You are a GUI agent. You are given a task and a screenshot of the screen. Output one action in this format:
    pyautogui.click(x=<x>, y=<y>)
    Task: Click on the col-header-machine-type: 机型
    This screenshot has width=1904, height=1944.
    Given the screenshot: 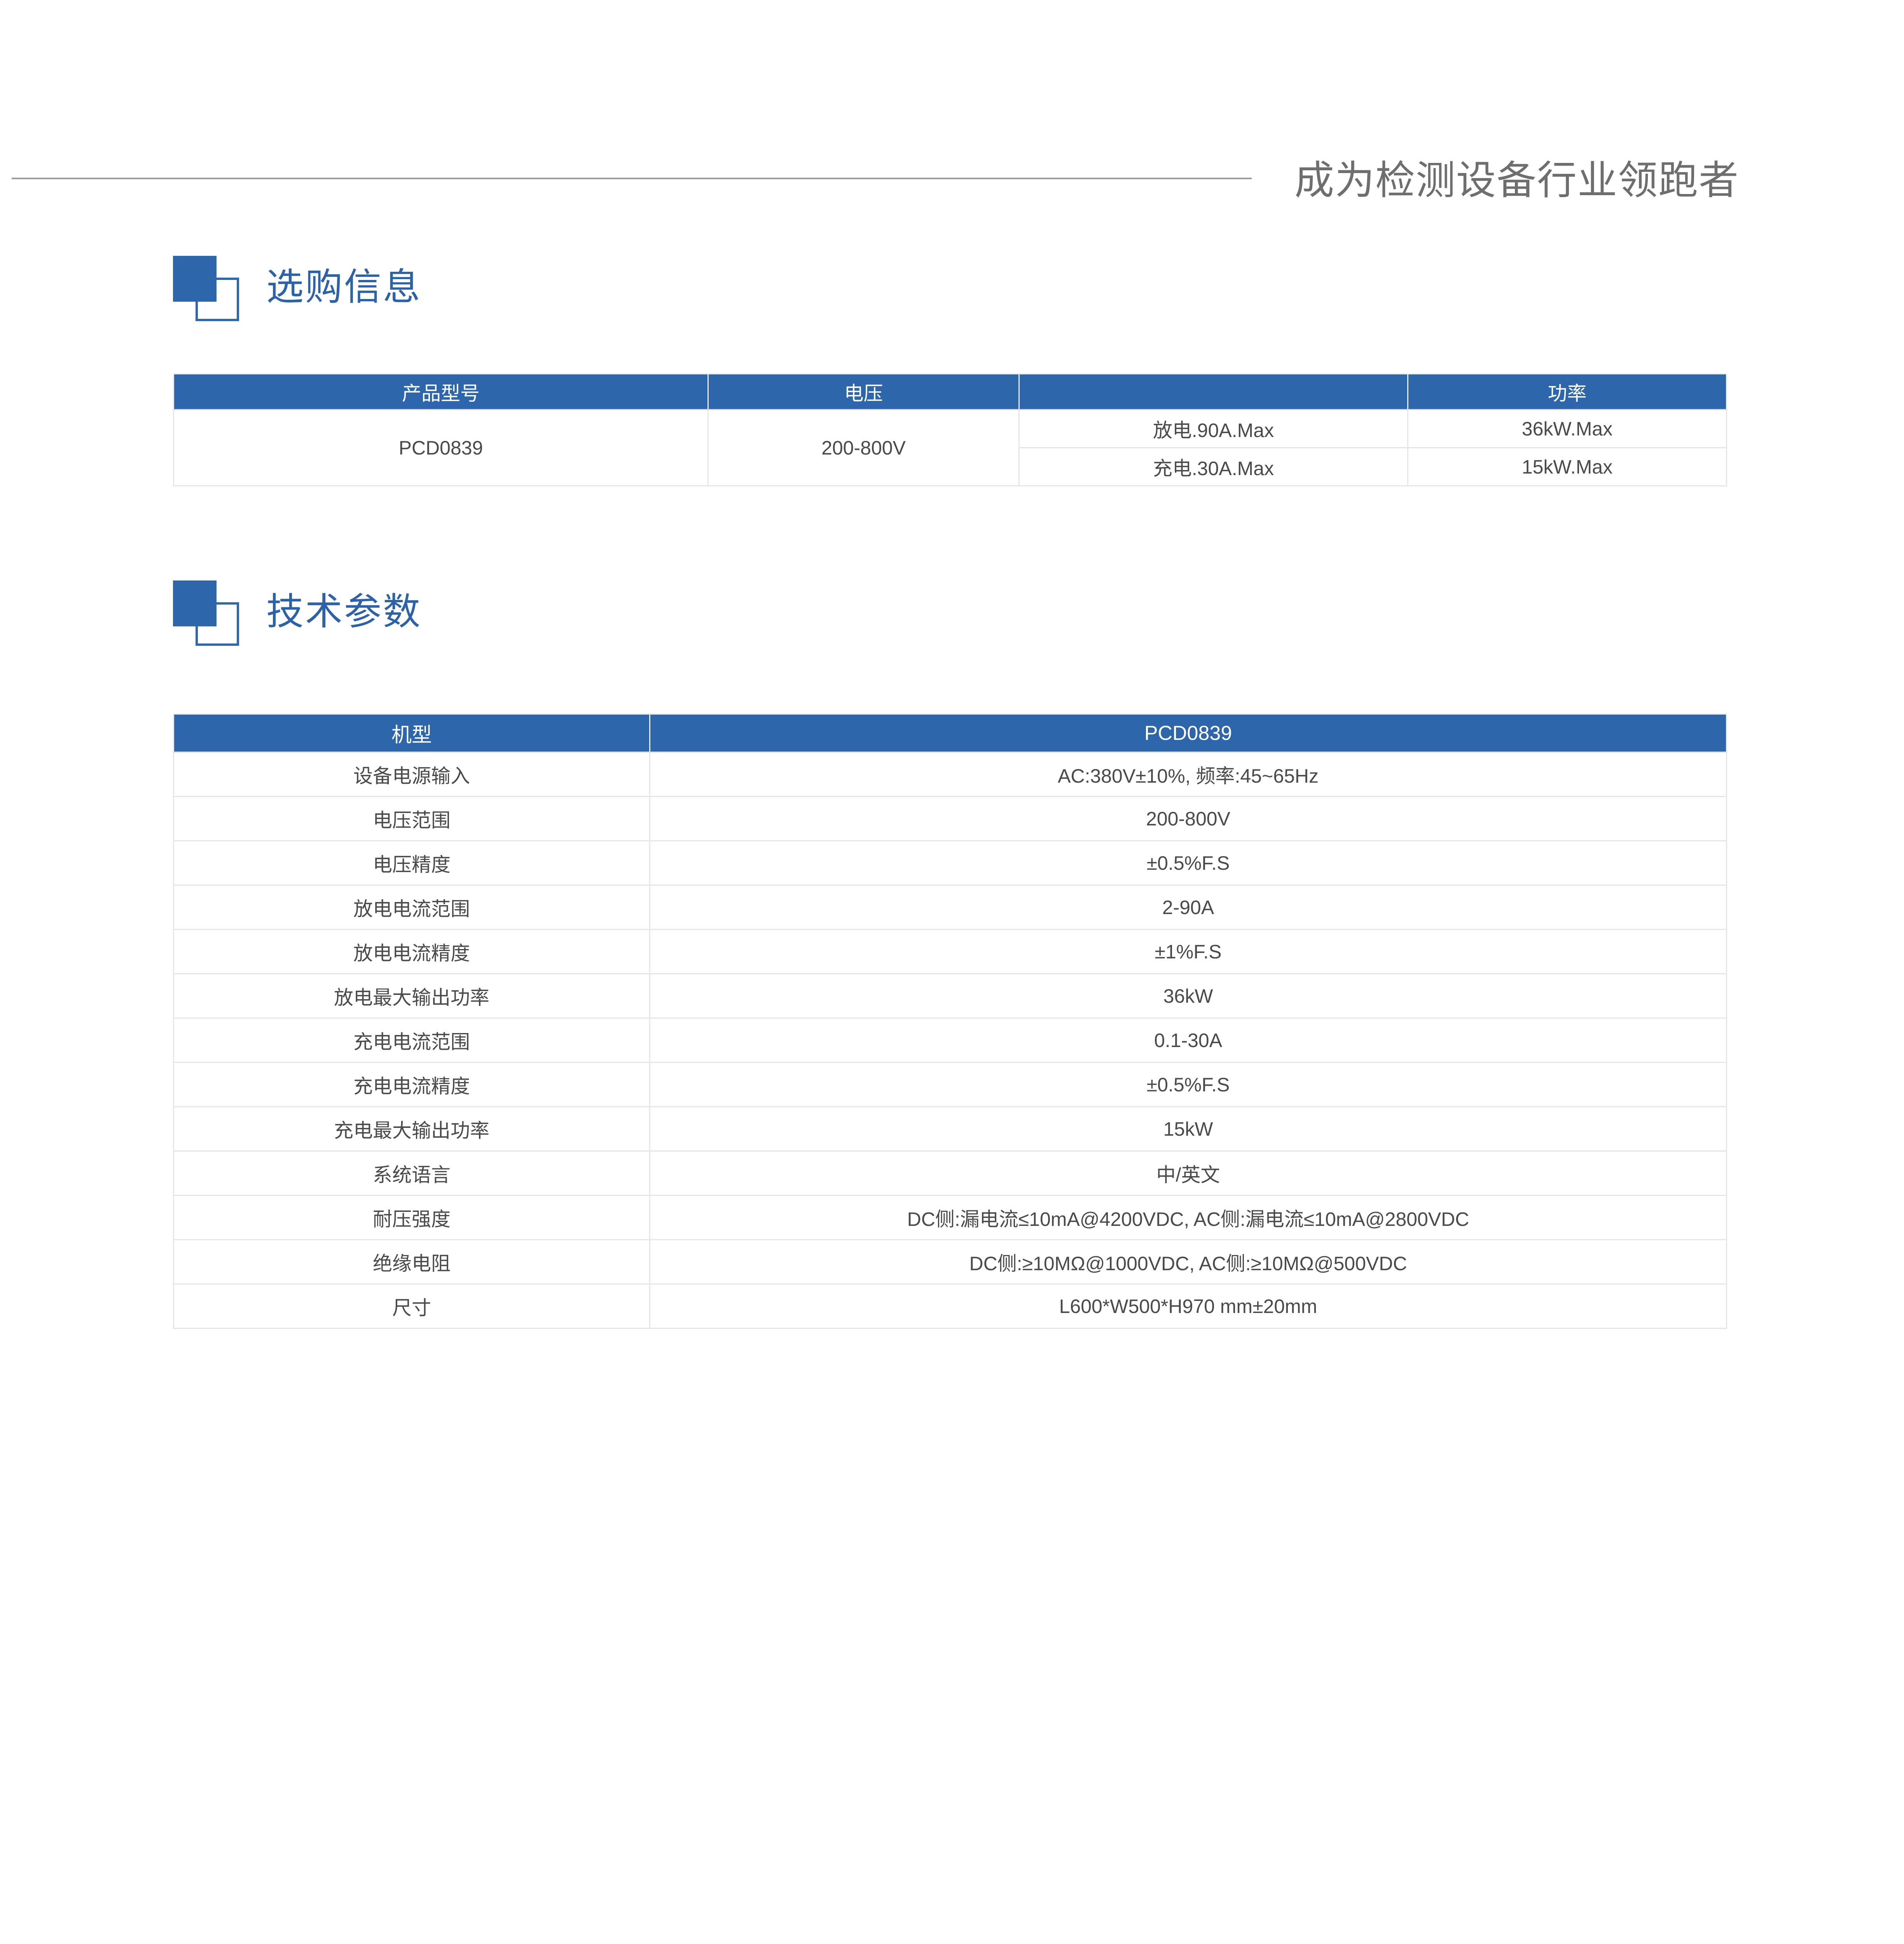 What is the action you would take?
    pyautogui.click(x=412, y=733)
    